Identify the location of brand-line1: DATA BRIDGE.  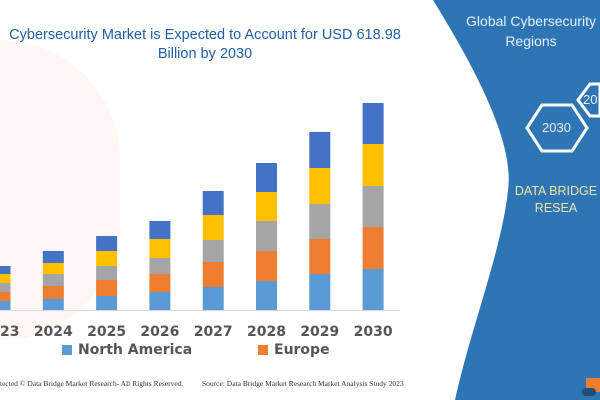
(556, 191).